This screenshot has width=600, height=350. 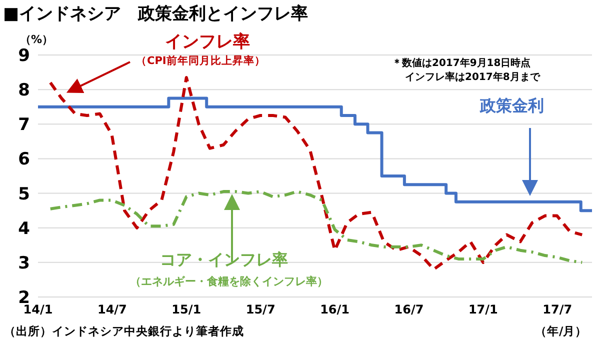 I want to click on x-tick-label: 16/7, so click(x=409, y=309).